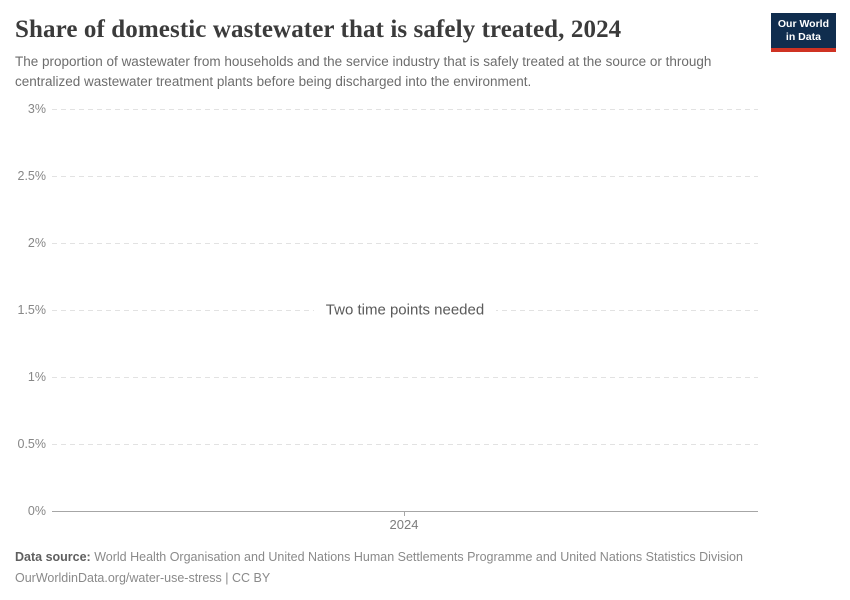 Image resolution: width=850 pixels, height=600 pixels. Describe the element at coordinates (36, 511) in the screenshot. I see `y-axis-tick-label: 0%` at that location.